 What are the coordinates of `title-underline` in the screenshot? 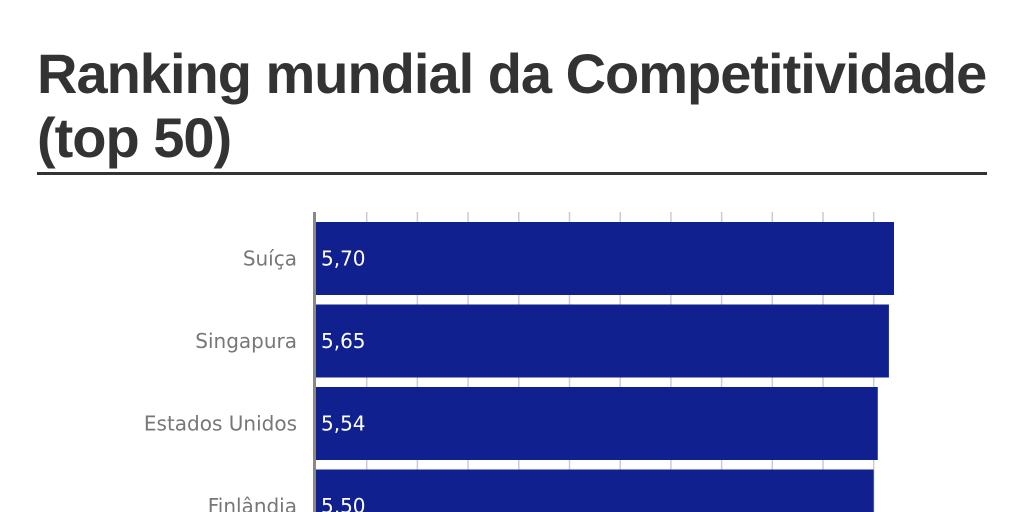 It's located at (512, 173).